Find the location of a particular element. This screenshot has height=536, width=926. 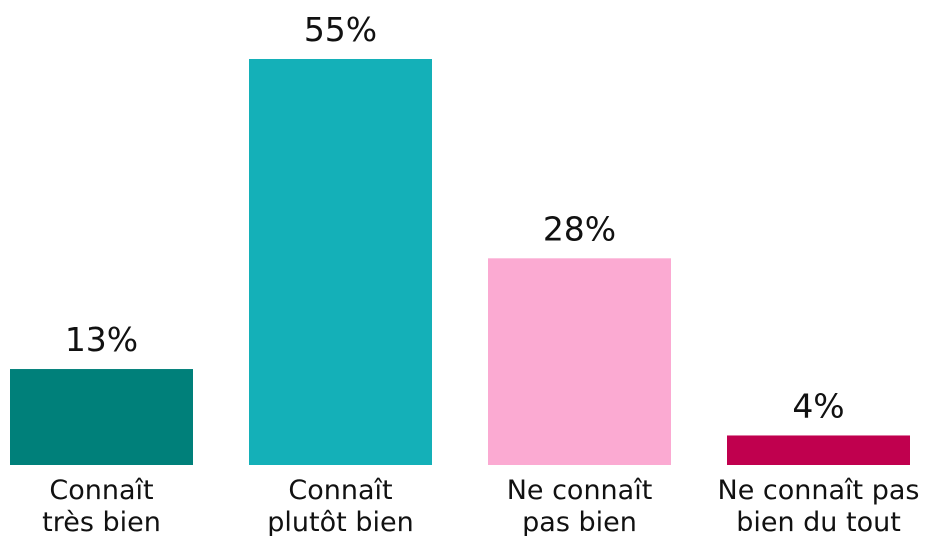

category-line: Ne connaît pas is located at coordinates (819, 490).